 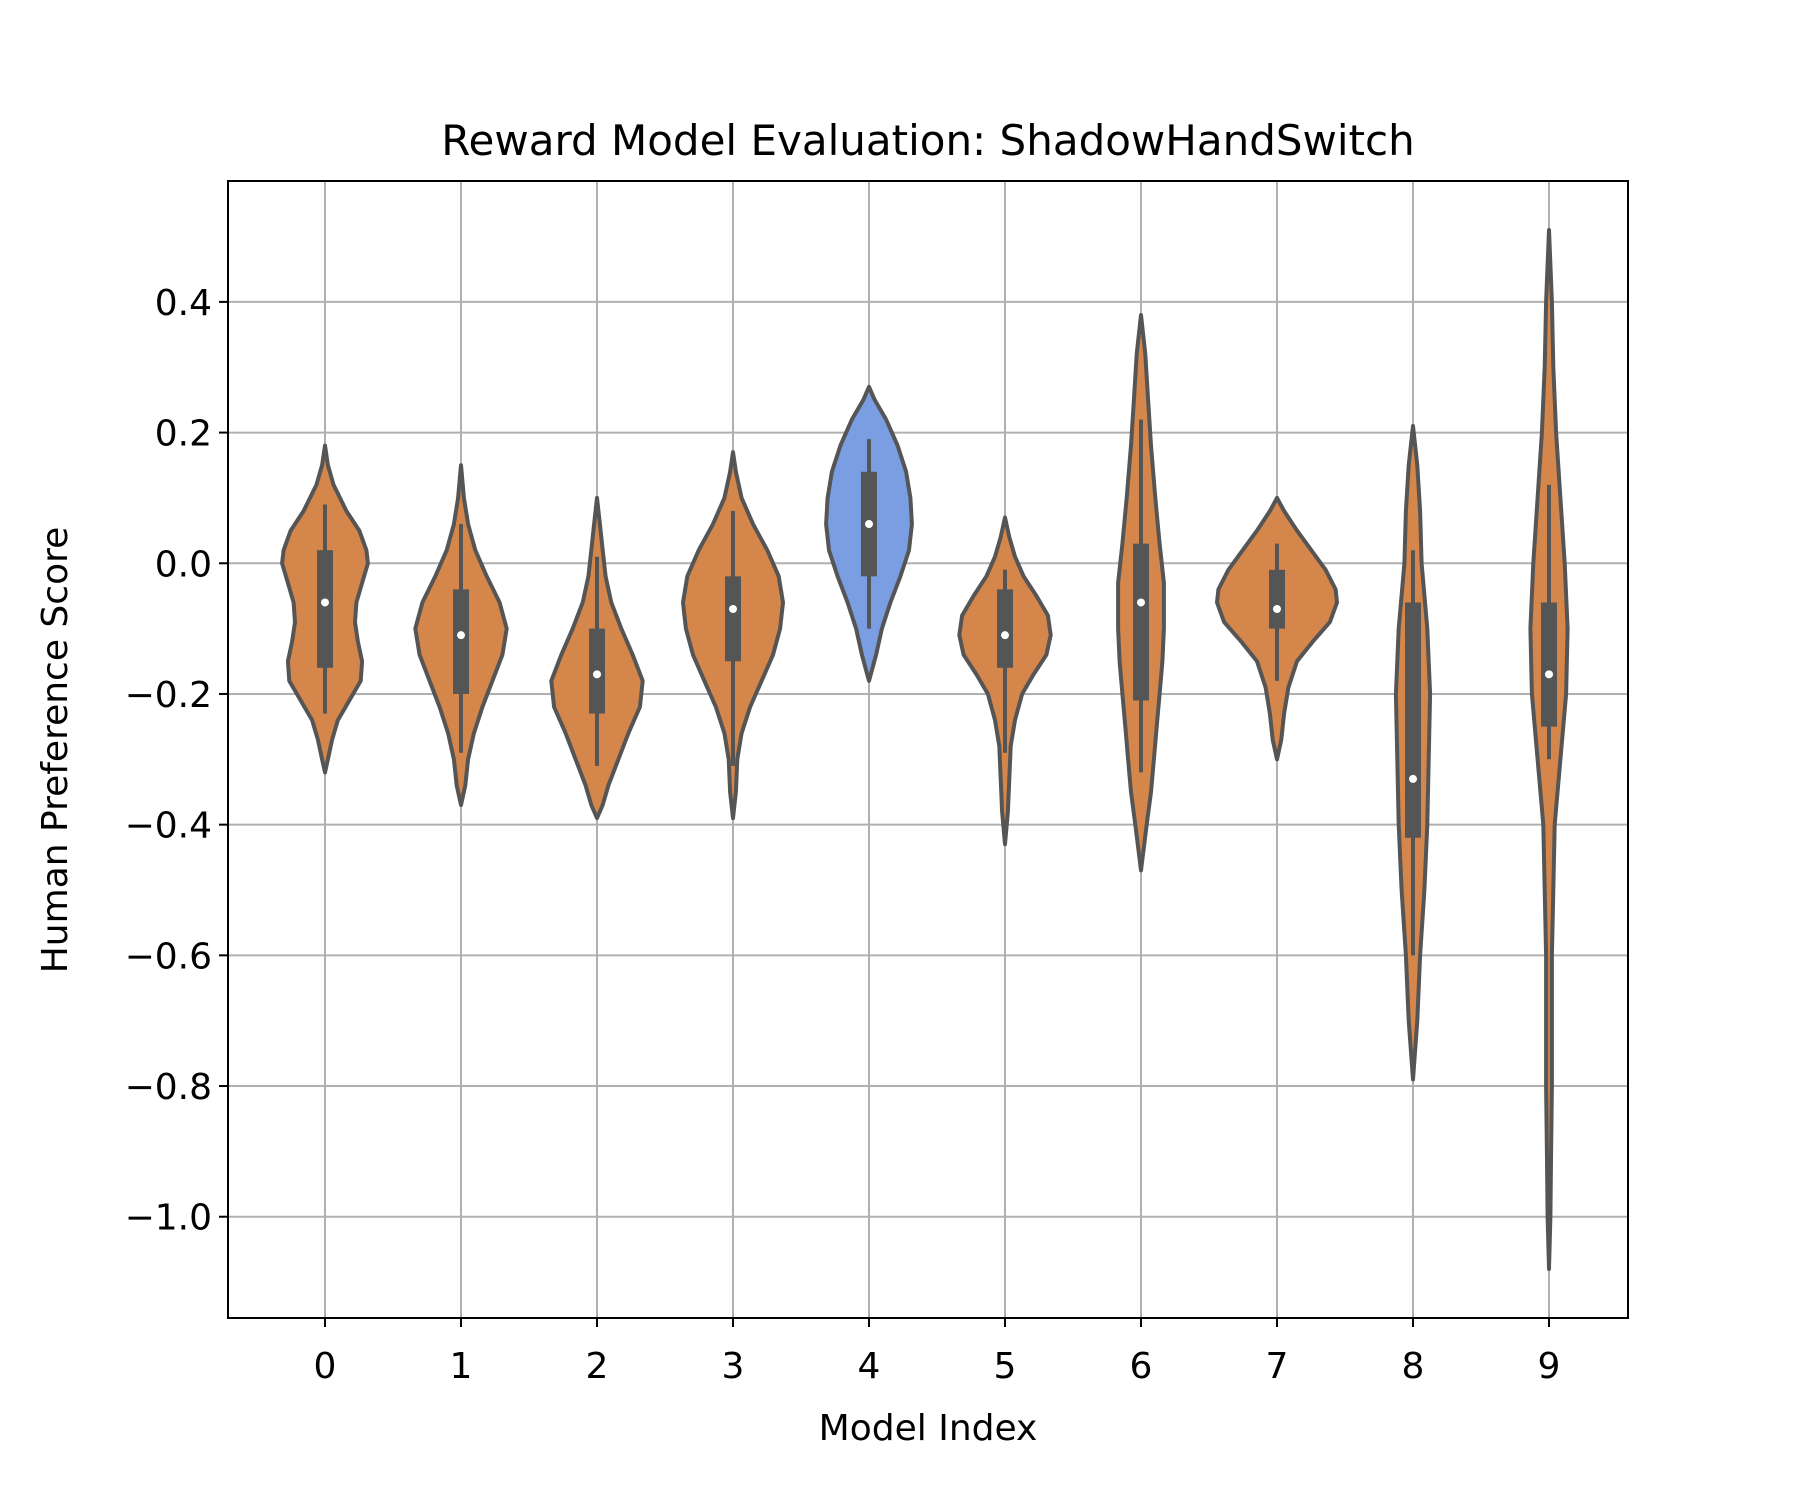 What do you see at coordinates (183, 434) in the screenshot?
I see `y-tick-label: 0.2` at bounding box center [183, 434].